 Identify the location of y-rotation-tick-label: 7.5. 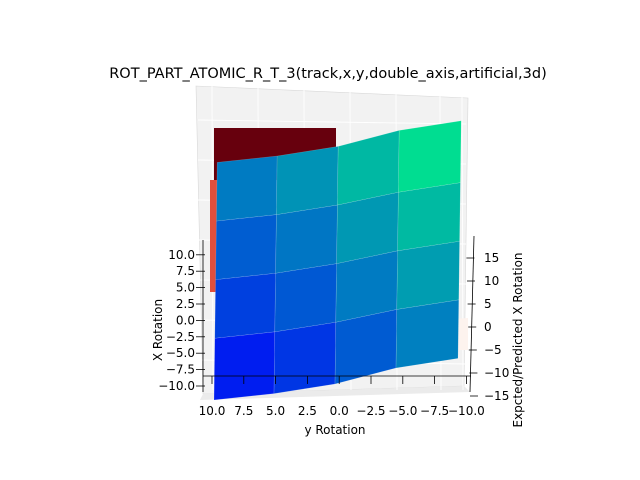
(243, 411).